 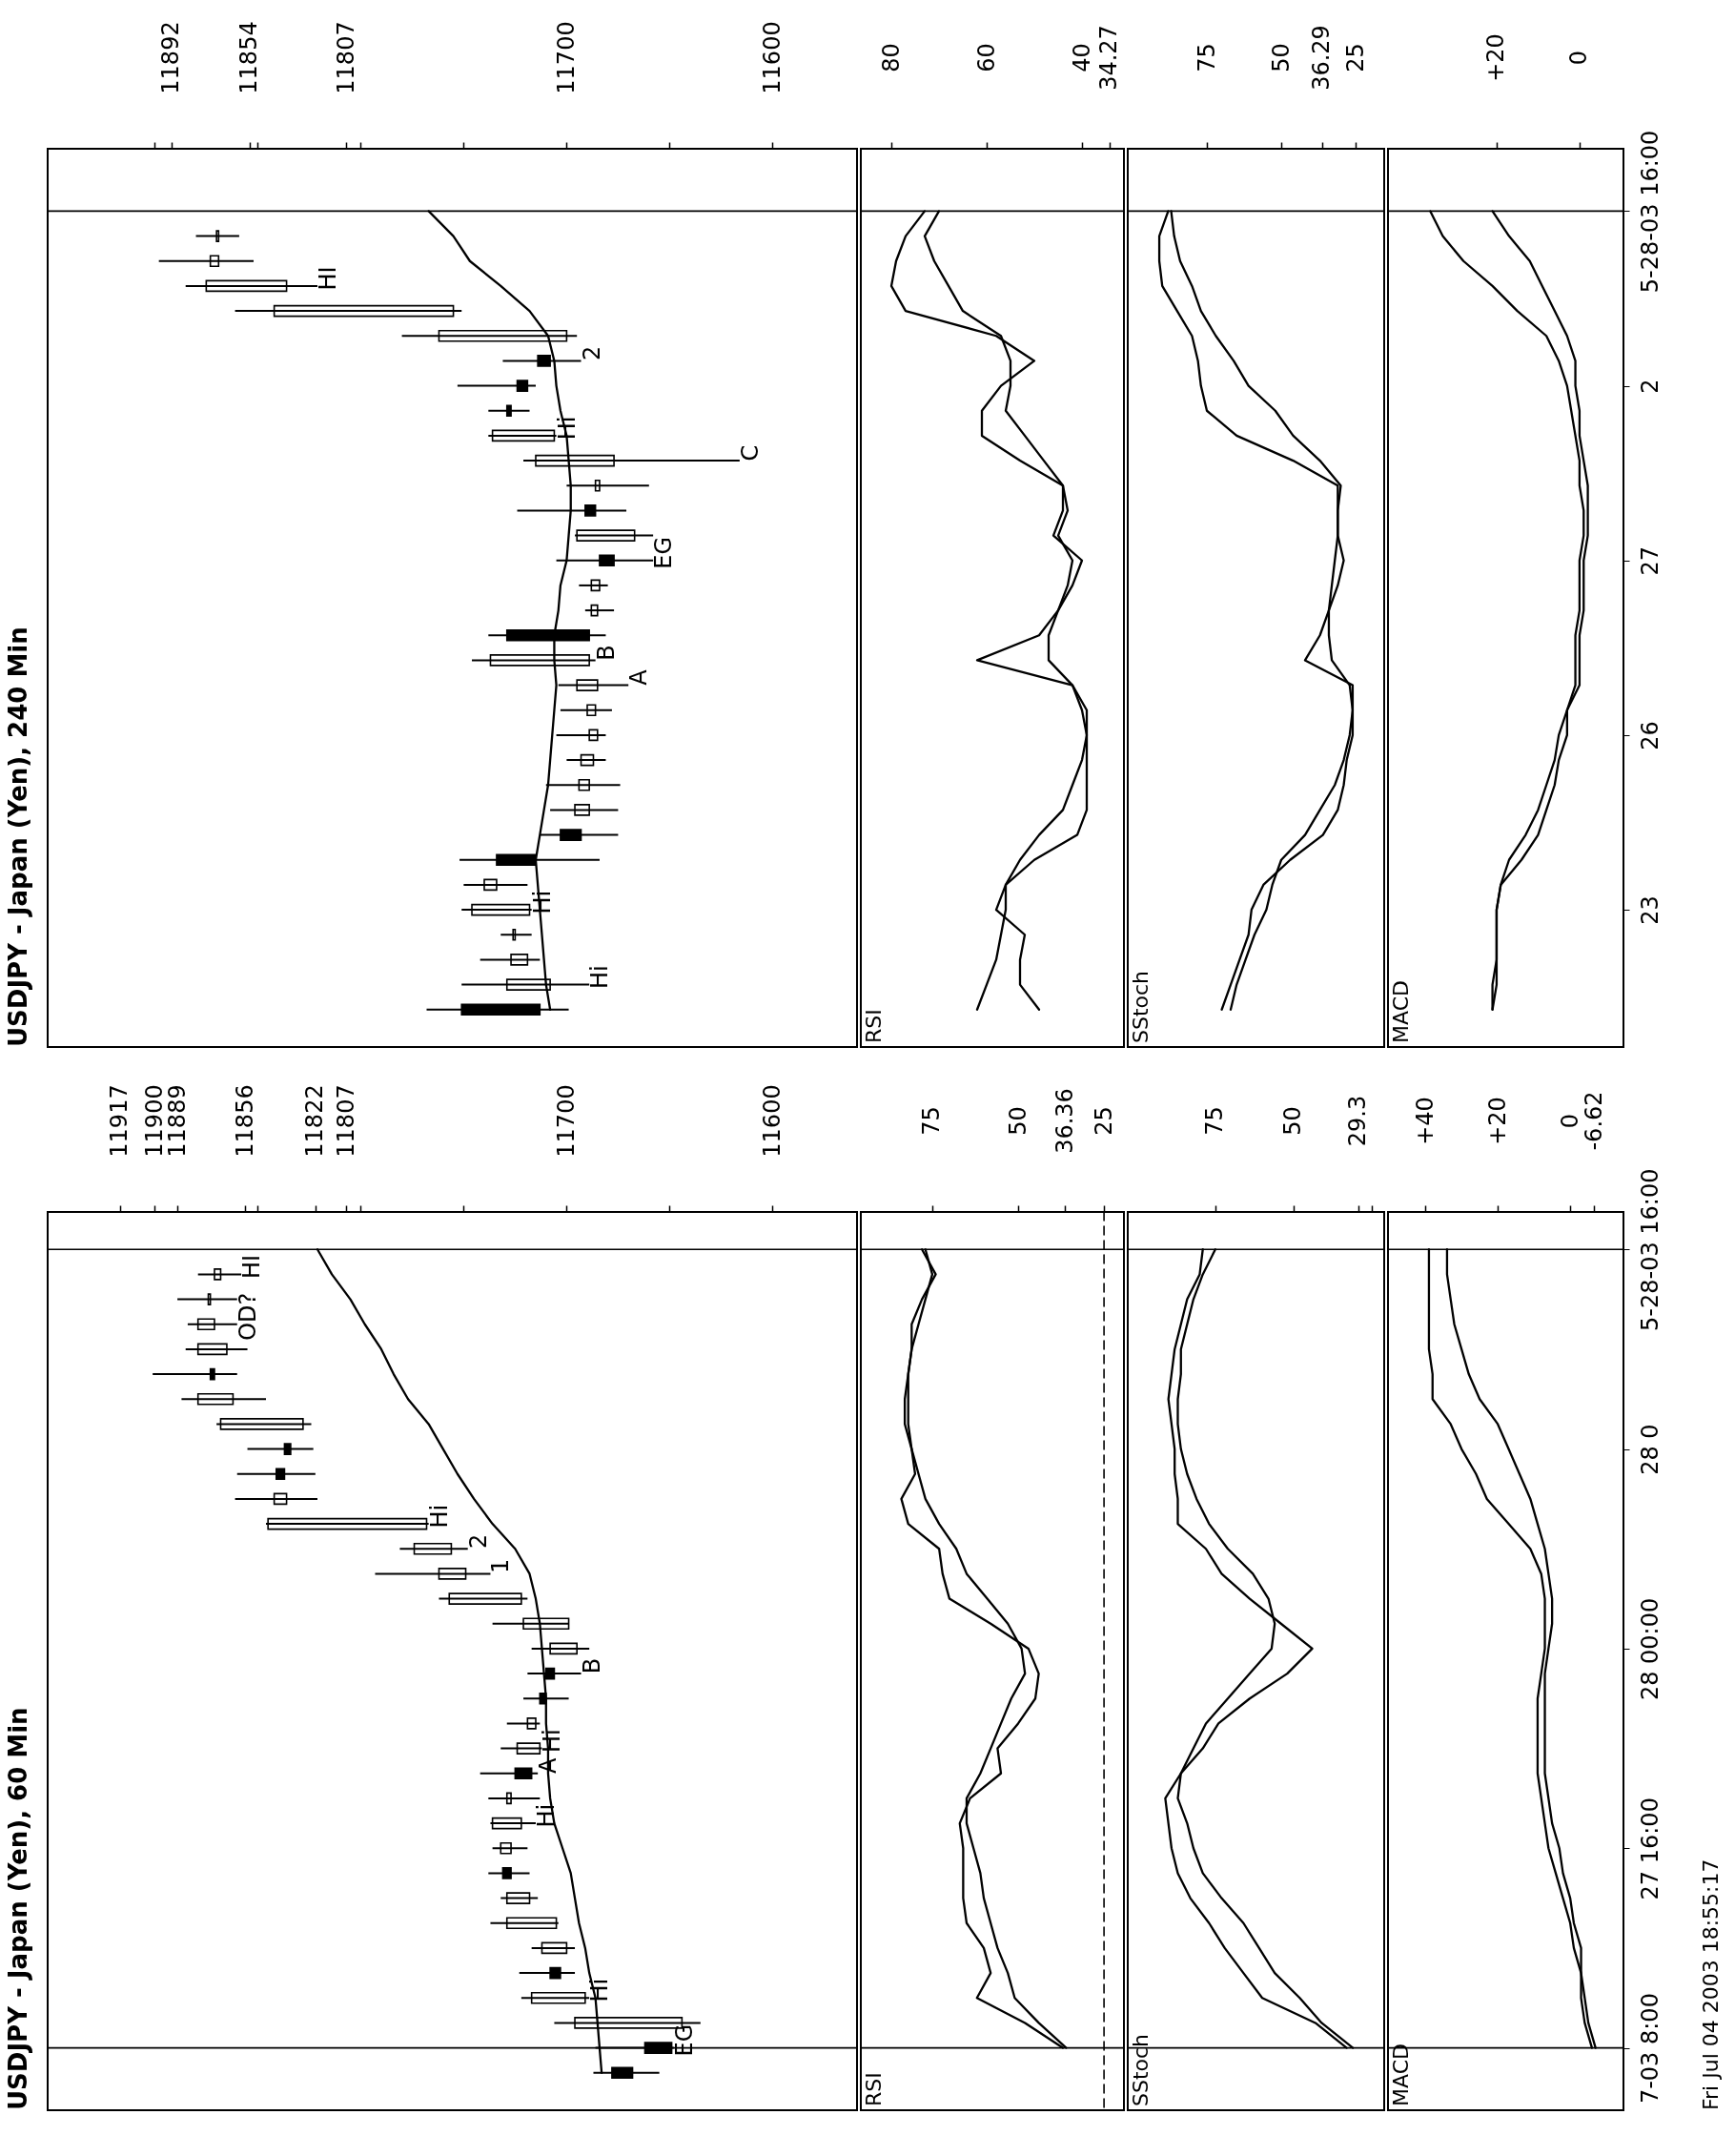 I want to click on text: USDJPY - Japan (Yen), 60 Min, so click(x=18, y=1908).